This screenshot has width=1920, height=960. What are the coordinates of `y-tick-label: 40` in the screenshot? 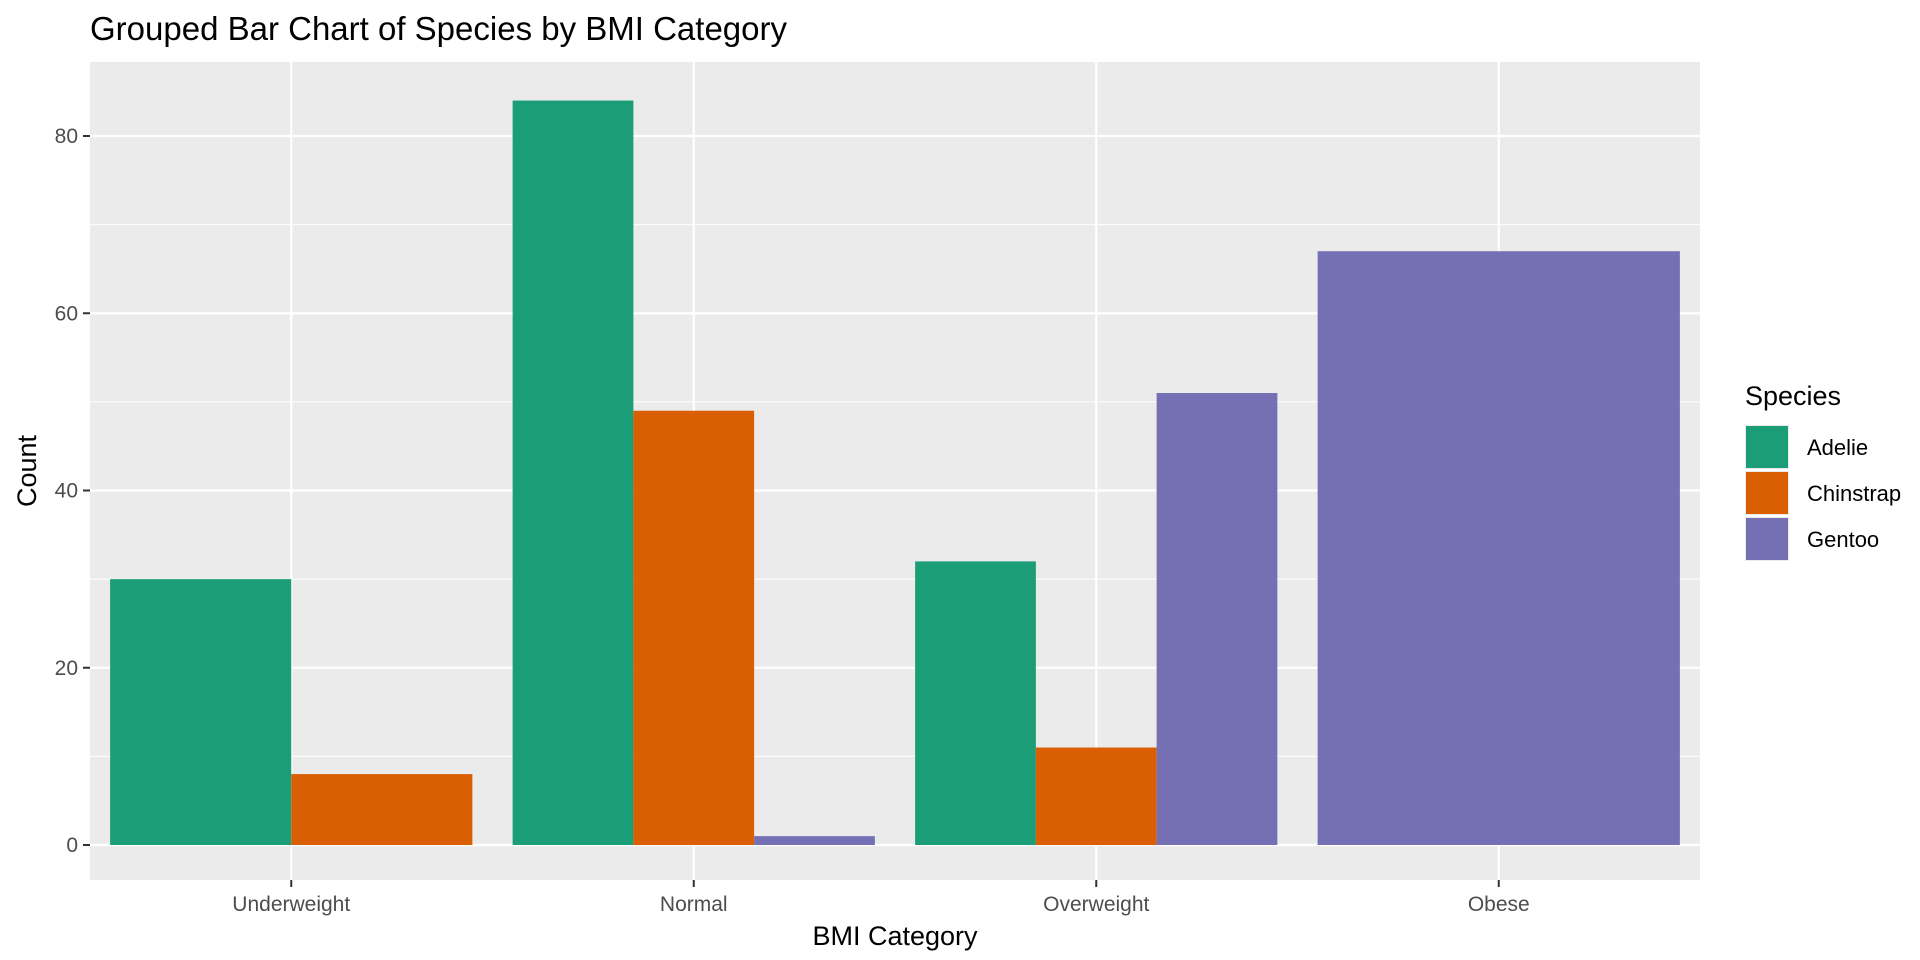 It's located at (66, 491).